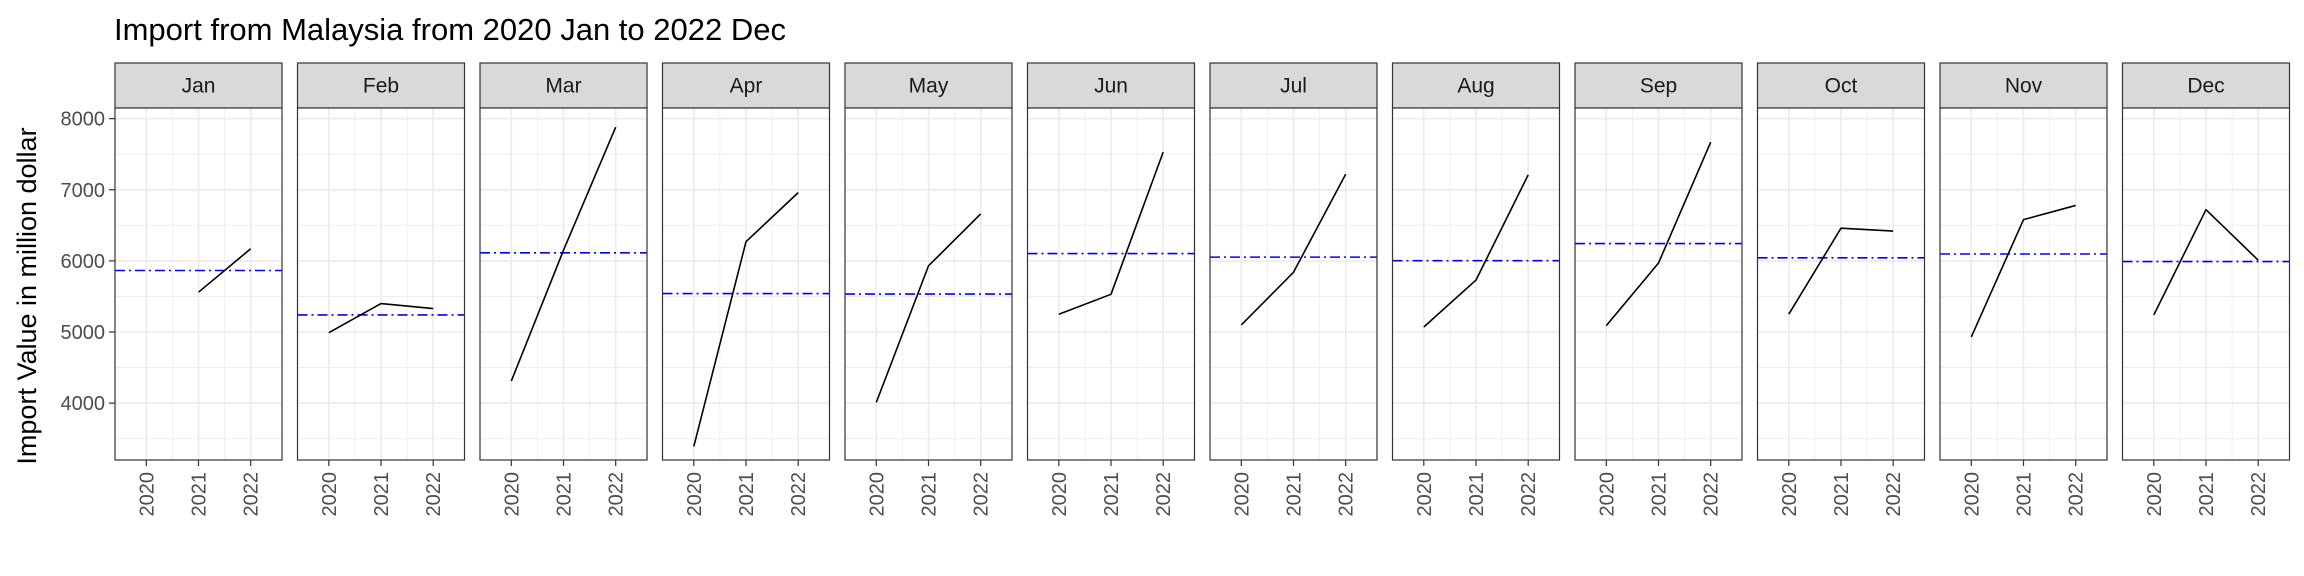 This screenshot has width=2304, height=576. I want to click on facet-strip-label: Jun, so click(1111, 86).